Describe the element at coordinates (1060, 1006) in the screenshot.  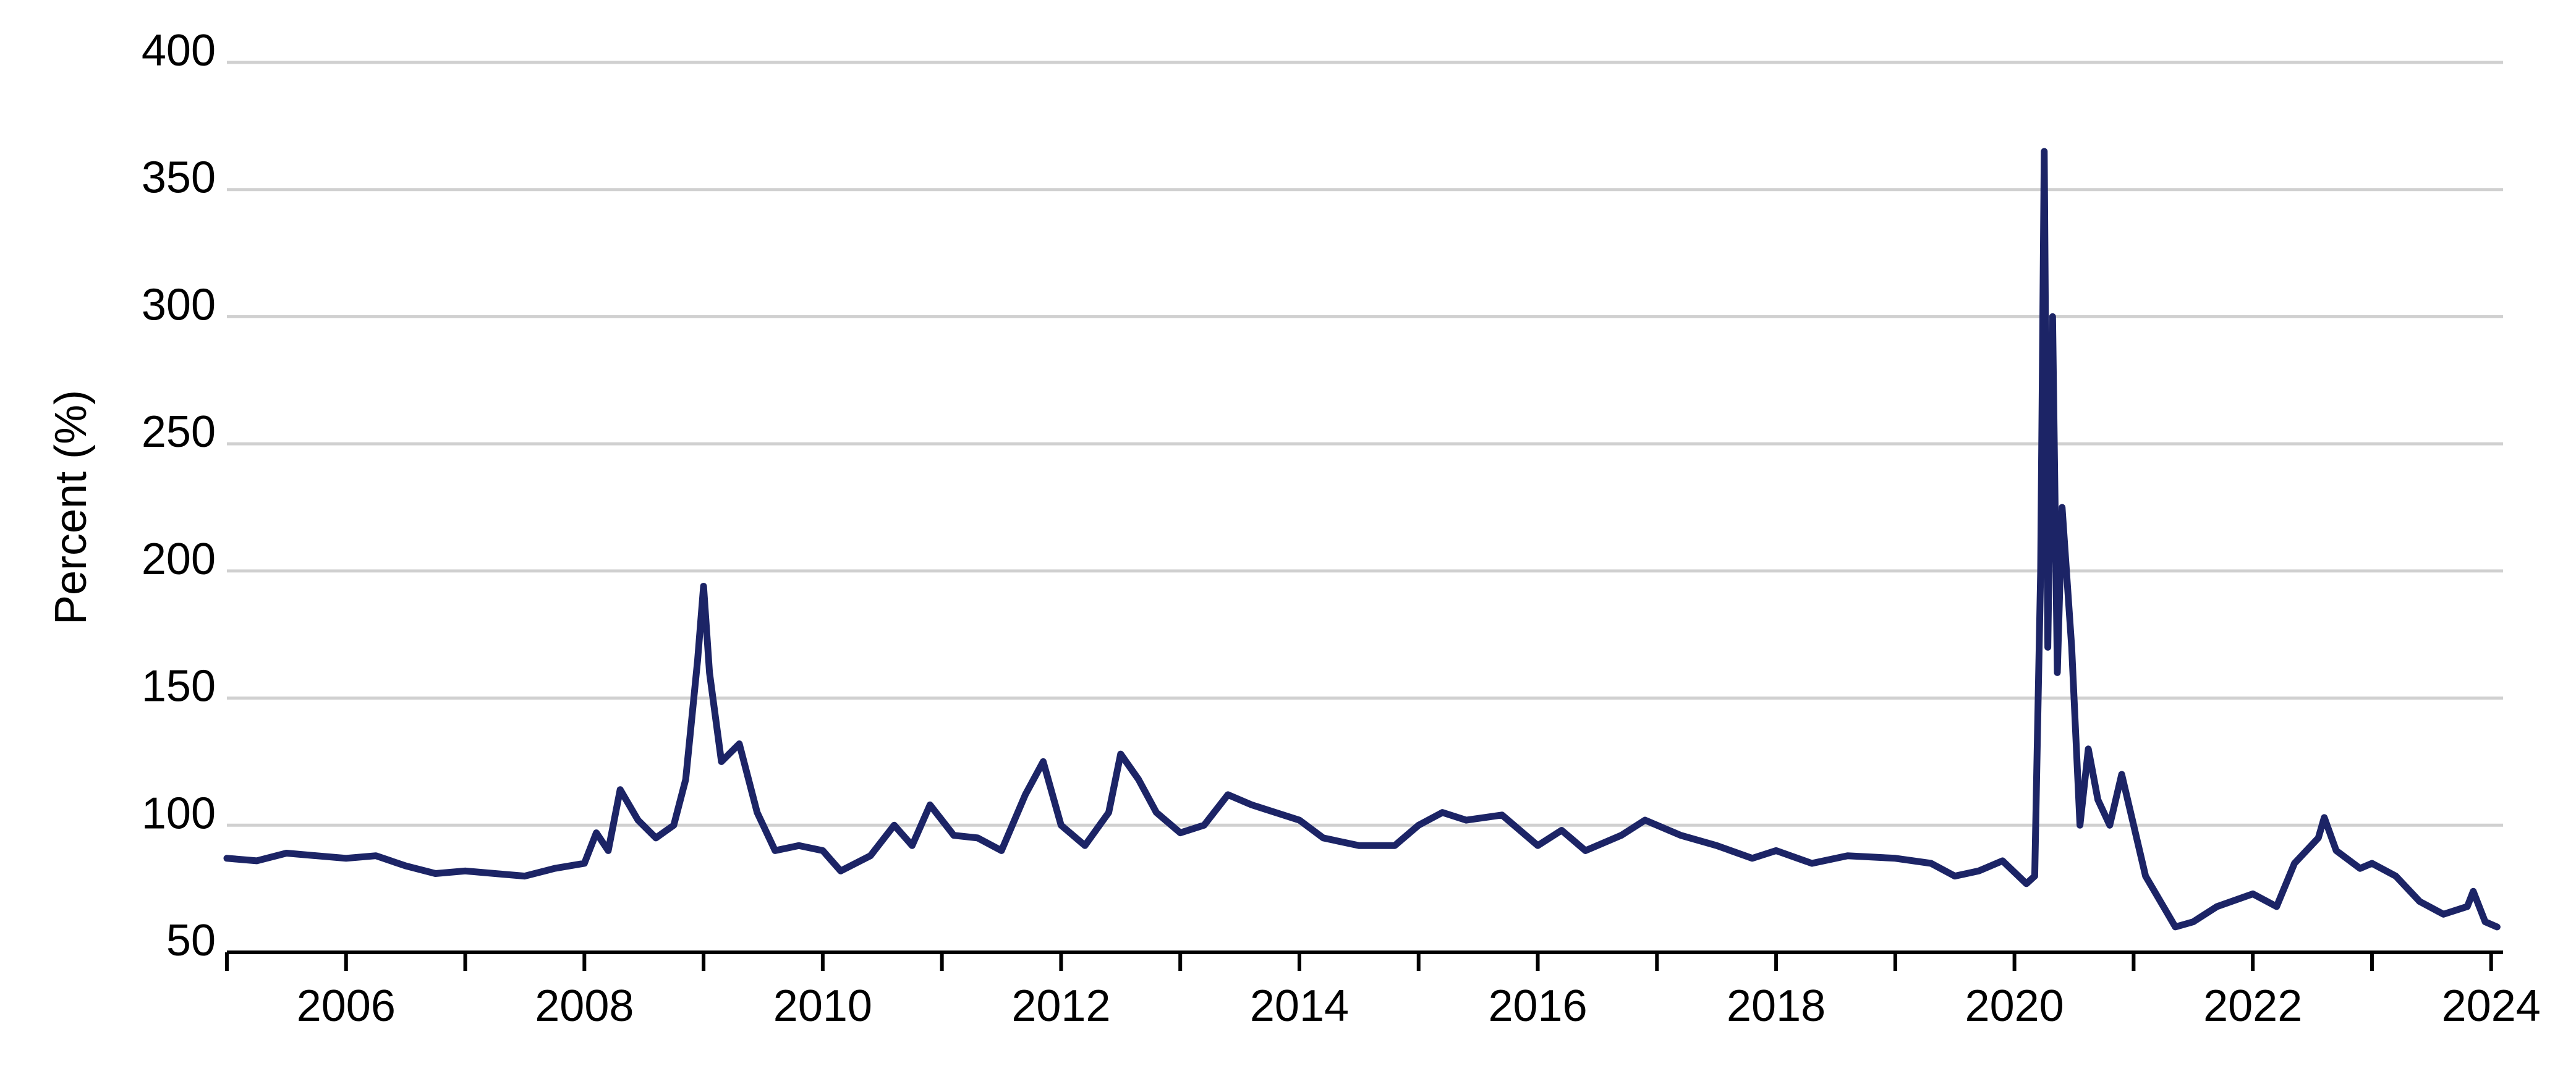
I see `x-tick-label: 2012` at that location.